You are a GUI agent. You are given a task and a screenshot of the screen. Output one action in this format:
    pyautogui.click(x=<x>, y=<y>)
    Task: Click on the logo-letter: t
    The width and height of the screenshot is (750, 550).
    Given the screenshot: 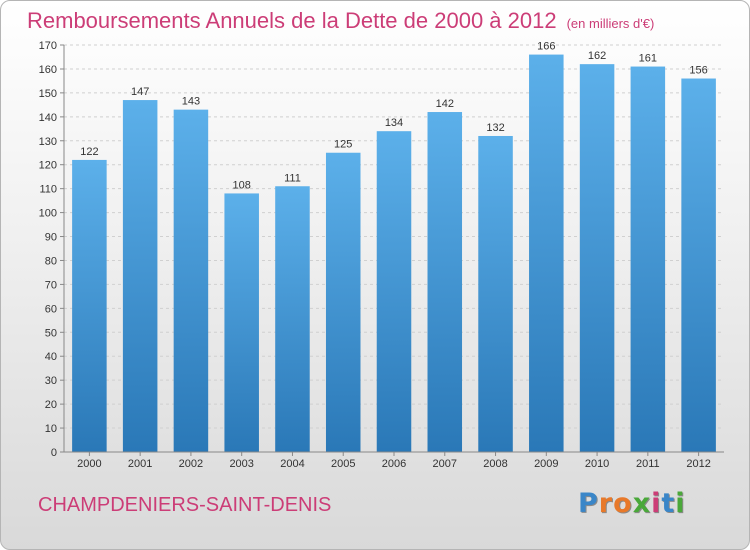 What is the action you would take?
    pyautogui.click(x=668, y=503)
    